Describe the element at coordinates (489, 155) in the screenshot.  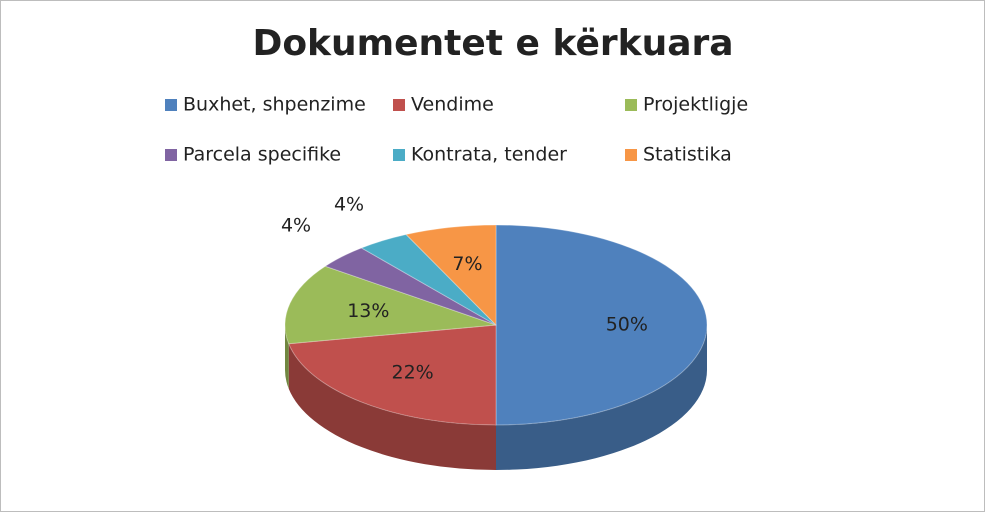
I see `legend-label: Kontrata, tender` at that location.